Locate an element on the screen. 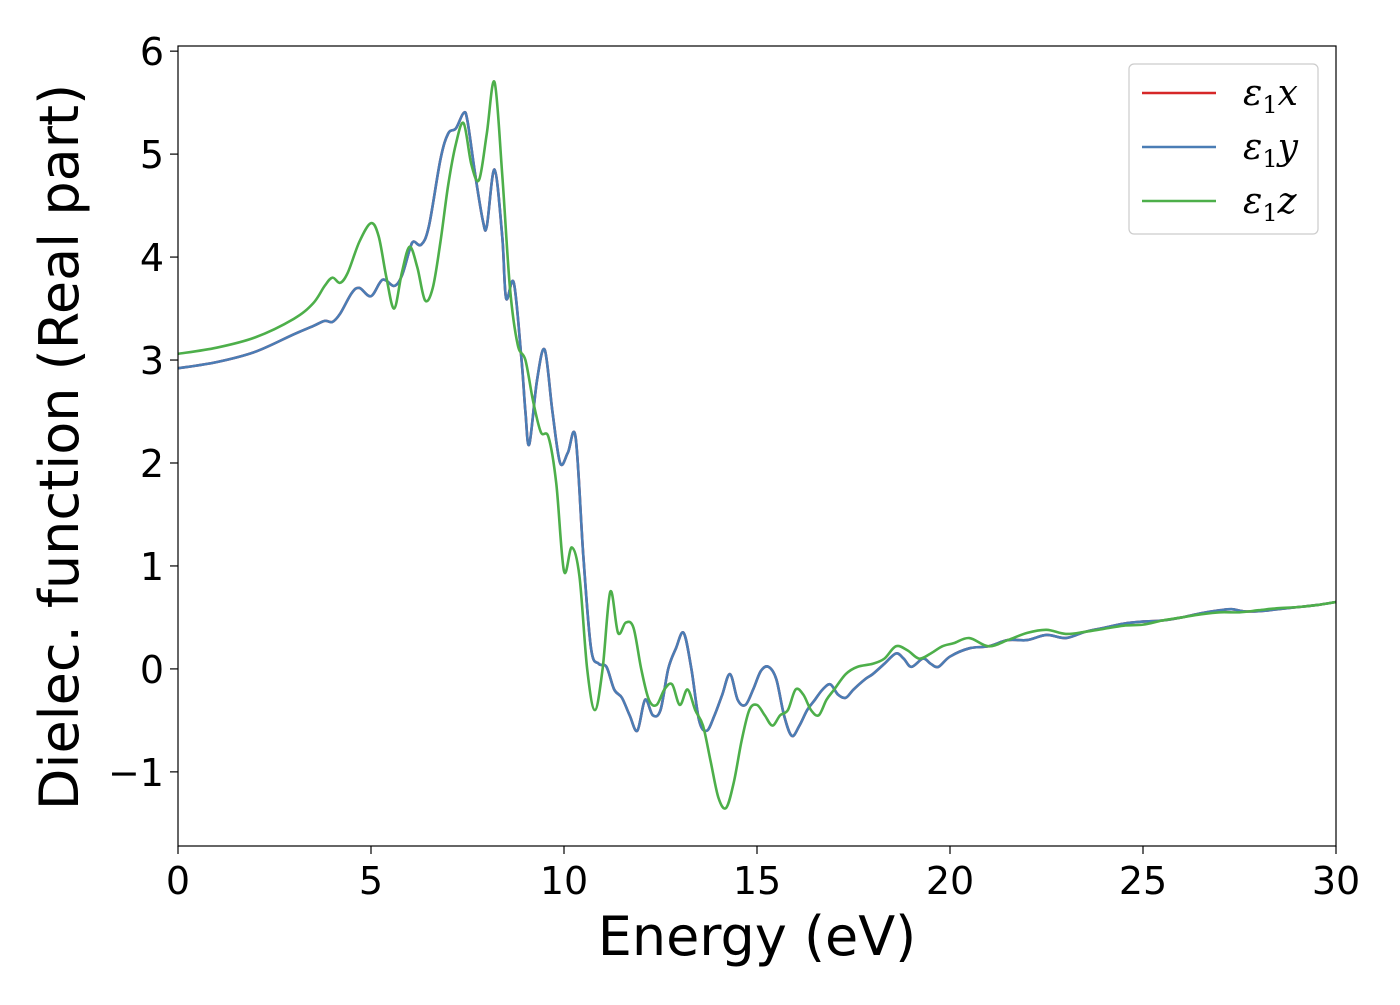 This screenshot has height=1005, width=1400. x-tick-label: 25 is located at coordinates (1143, 881).